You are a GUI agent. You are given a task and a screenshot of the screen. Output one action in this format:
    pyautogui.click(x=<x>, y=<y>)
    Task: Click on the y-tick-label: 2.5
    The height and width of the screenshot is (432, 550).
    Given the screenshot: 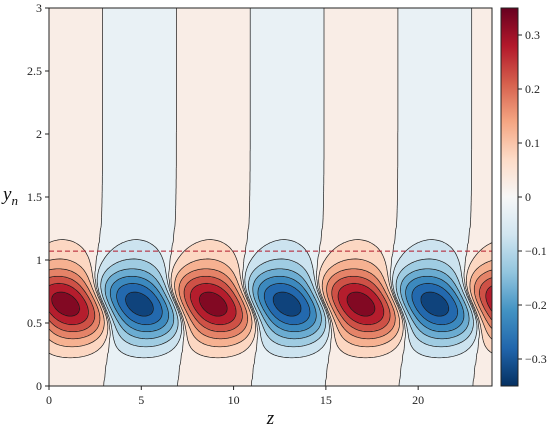 What is the action you would take?
    pyautogui.click(x=34, y=71)
    